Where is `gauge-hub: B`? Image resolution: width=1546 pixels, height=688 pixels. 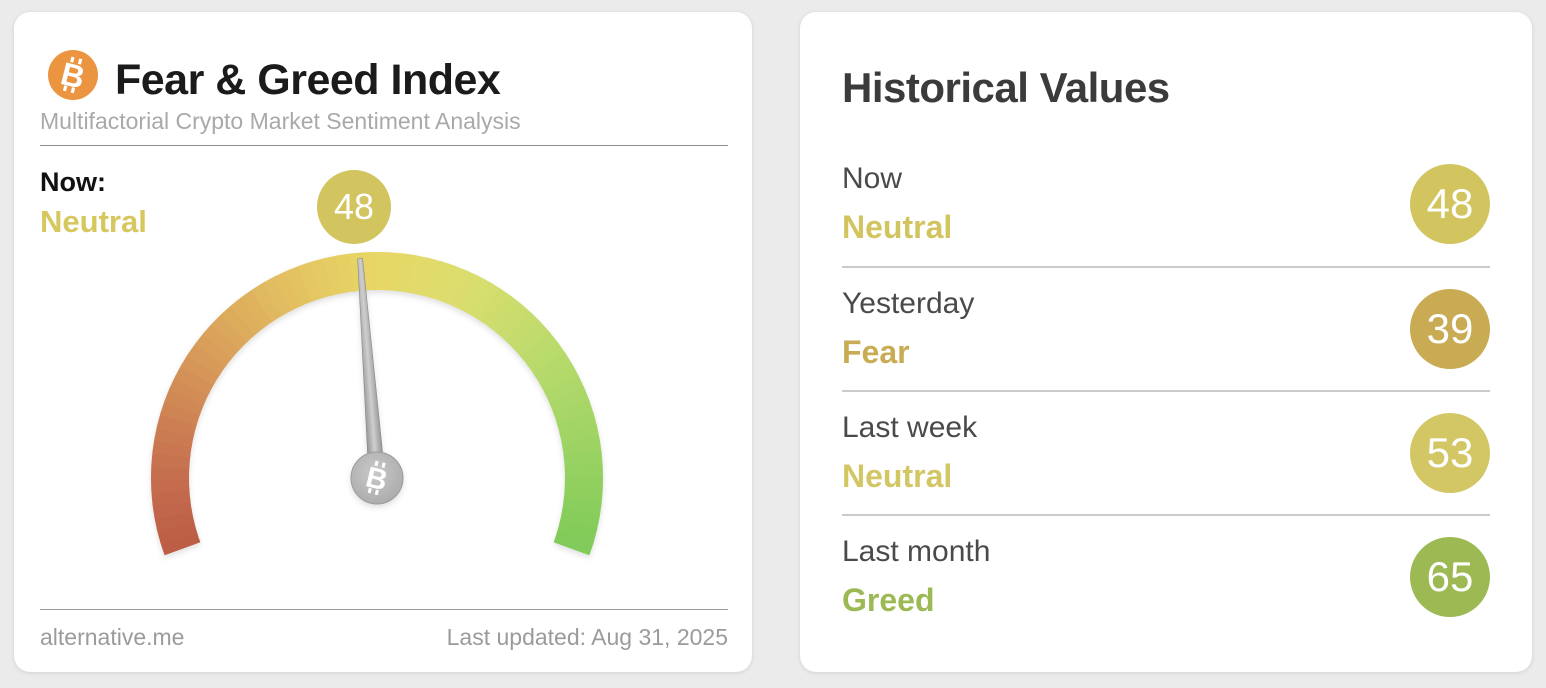 gauge-hub: B is located at coordinates (377, 478).